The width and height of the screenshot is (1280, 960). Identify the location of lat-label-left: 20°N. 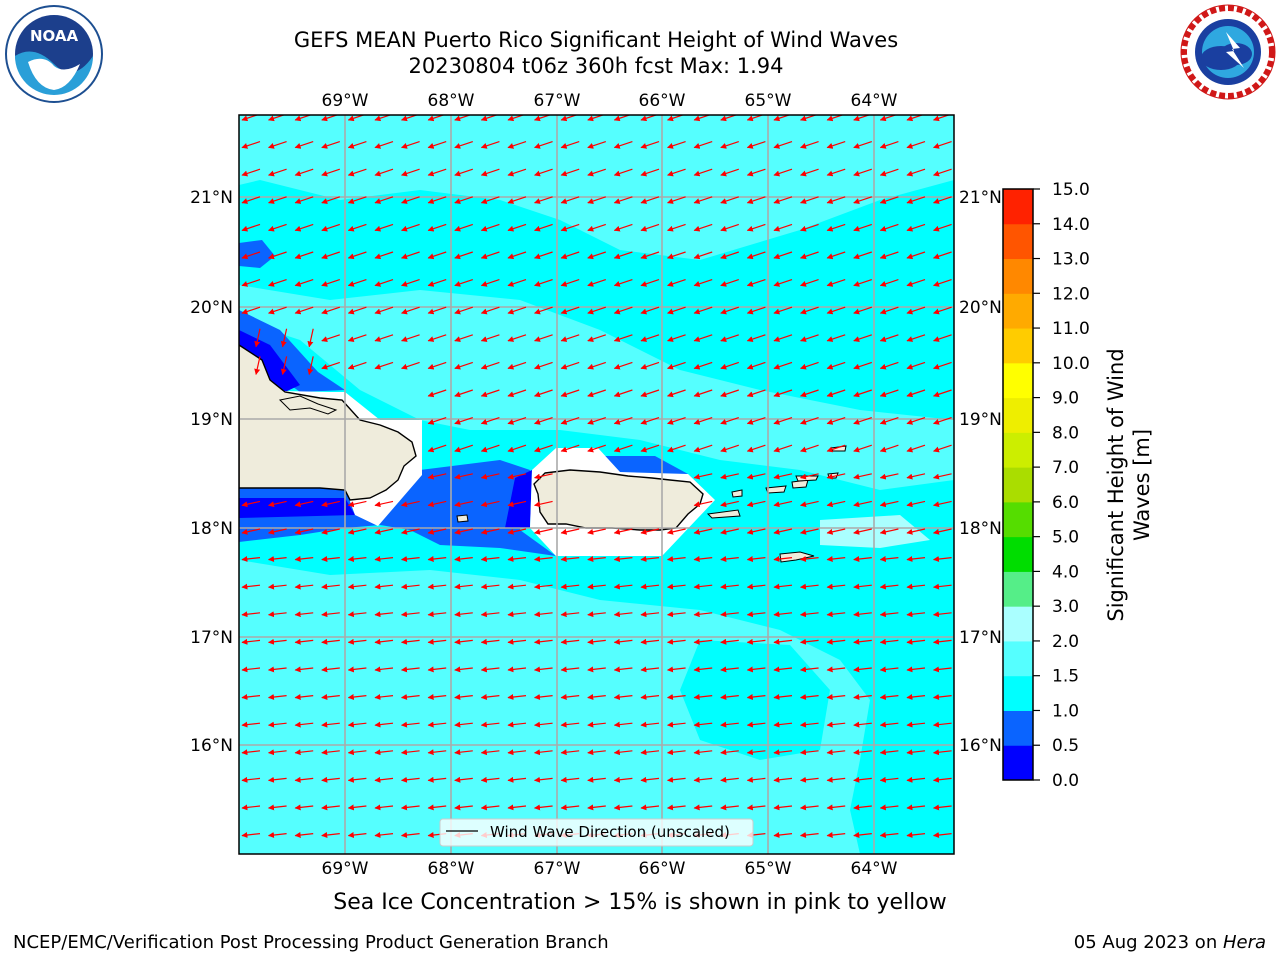
(211, 308).